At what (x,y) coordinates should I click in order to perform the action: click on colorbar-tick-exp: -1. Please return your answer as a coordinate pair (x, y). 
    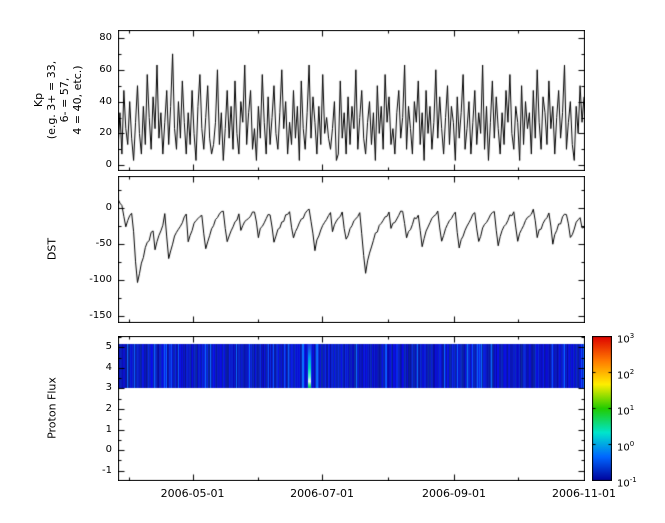
    Looking at the image, I should click on (633, 480).